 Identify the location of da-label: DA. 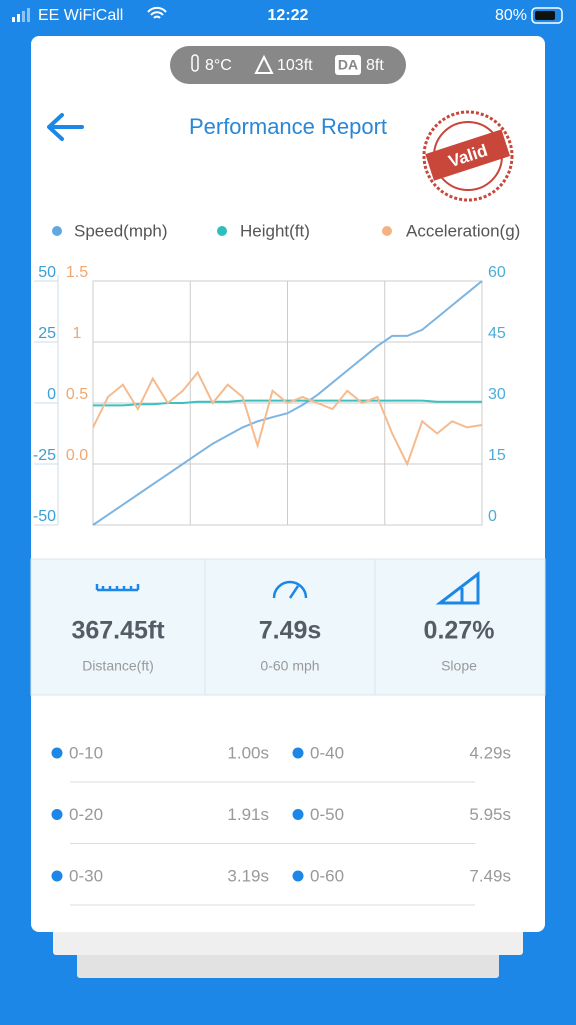
(348, 65).